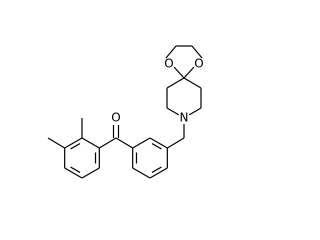 The height and width of the screenshot is (240, 320). I want to click on atom-label: N, so click(184, 118).